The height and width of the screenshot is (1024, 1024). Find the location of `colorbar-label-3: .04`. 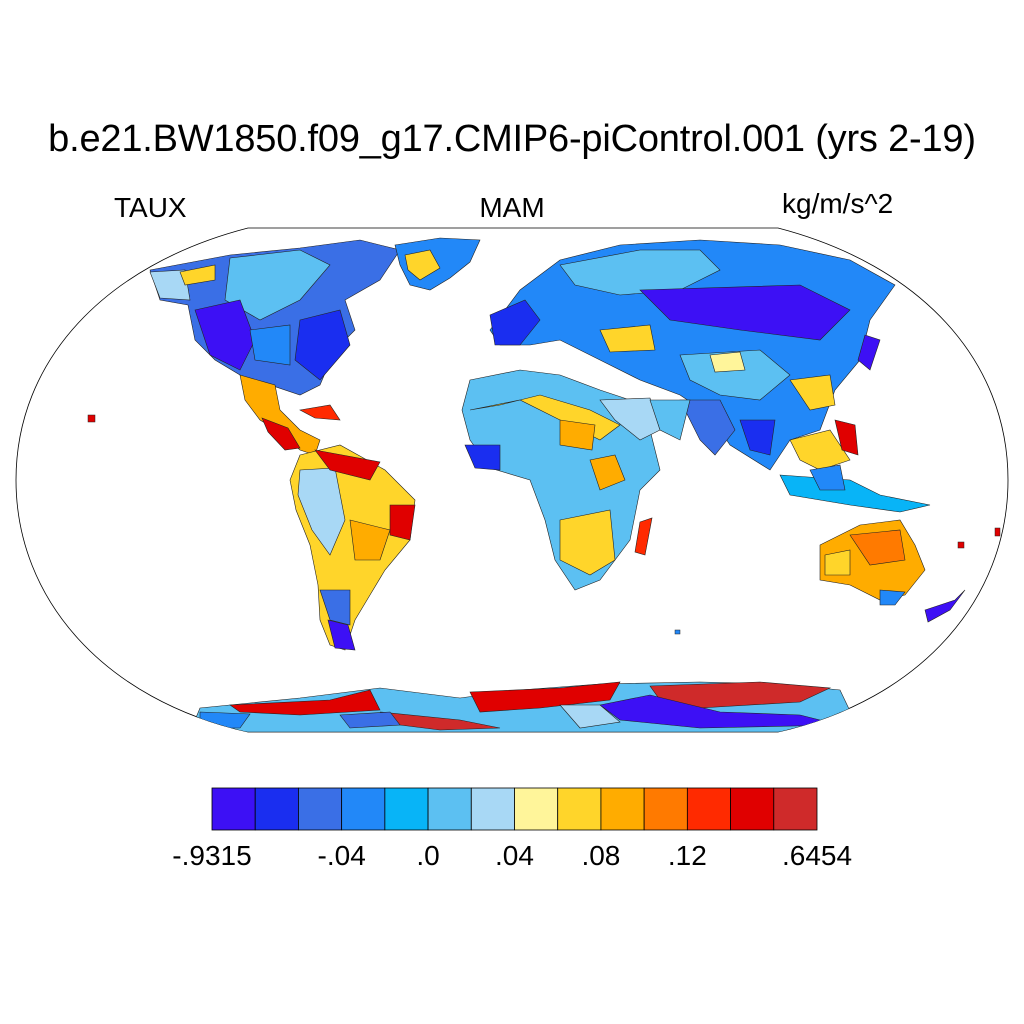

colorbar-label-3: .04 is located at coordinates (514, 855).